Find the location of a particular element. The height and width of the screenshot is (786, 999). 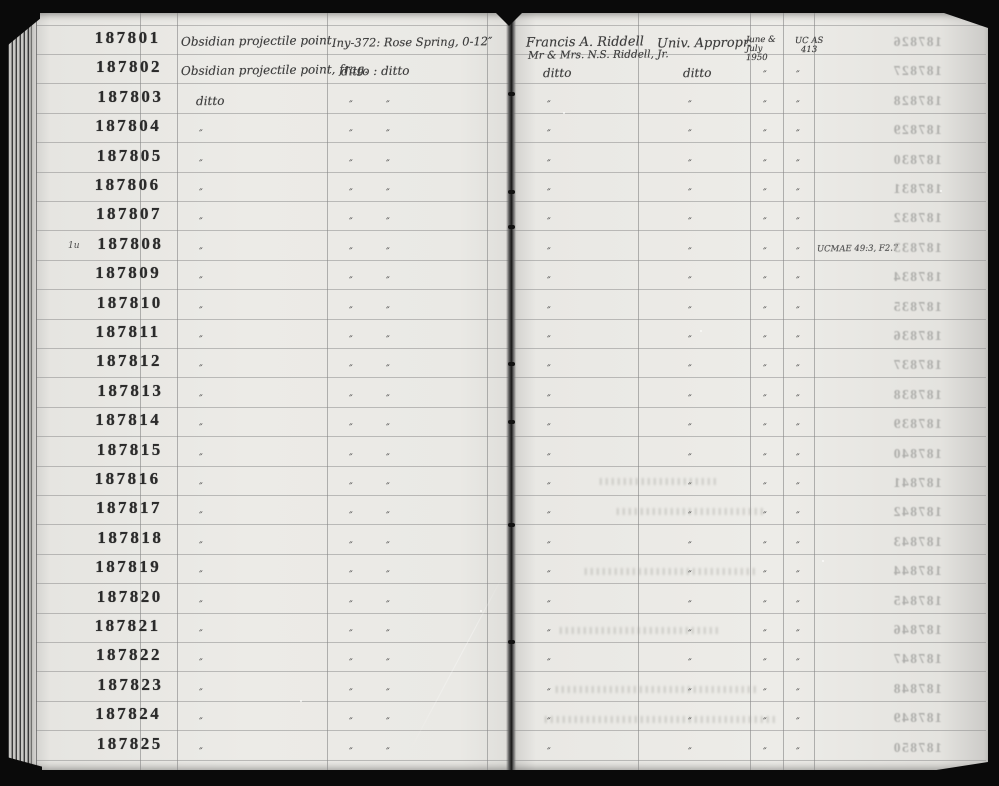

ghost-number: 187843 is located at coordinates (917, 541).